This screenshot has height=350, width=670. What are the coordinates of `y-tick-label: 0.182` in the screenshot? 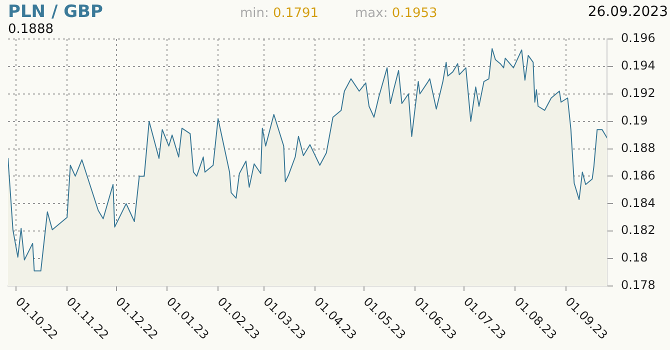 It's located at (638, 230).